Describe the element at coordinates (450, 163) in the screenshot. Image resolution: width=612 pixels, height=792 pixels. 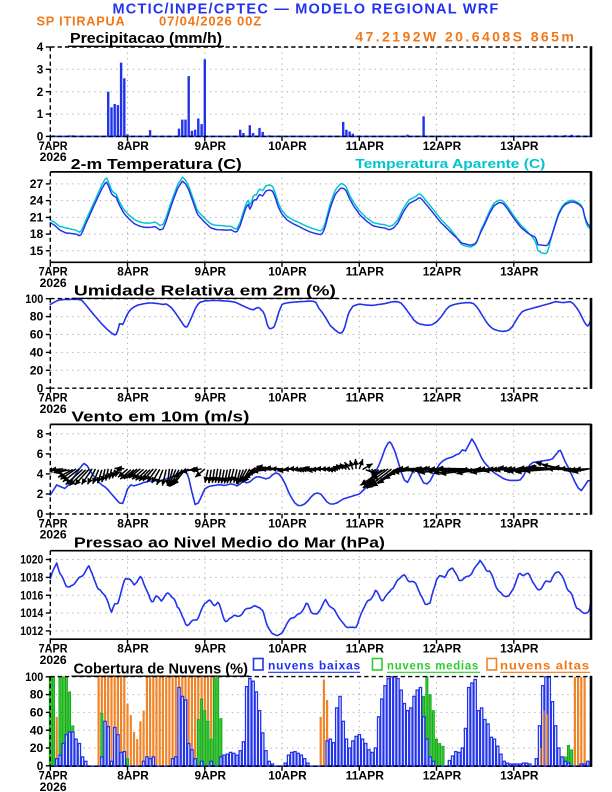
I see `svg-text: Temperatura Aparente (C)` at that location.